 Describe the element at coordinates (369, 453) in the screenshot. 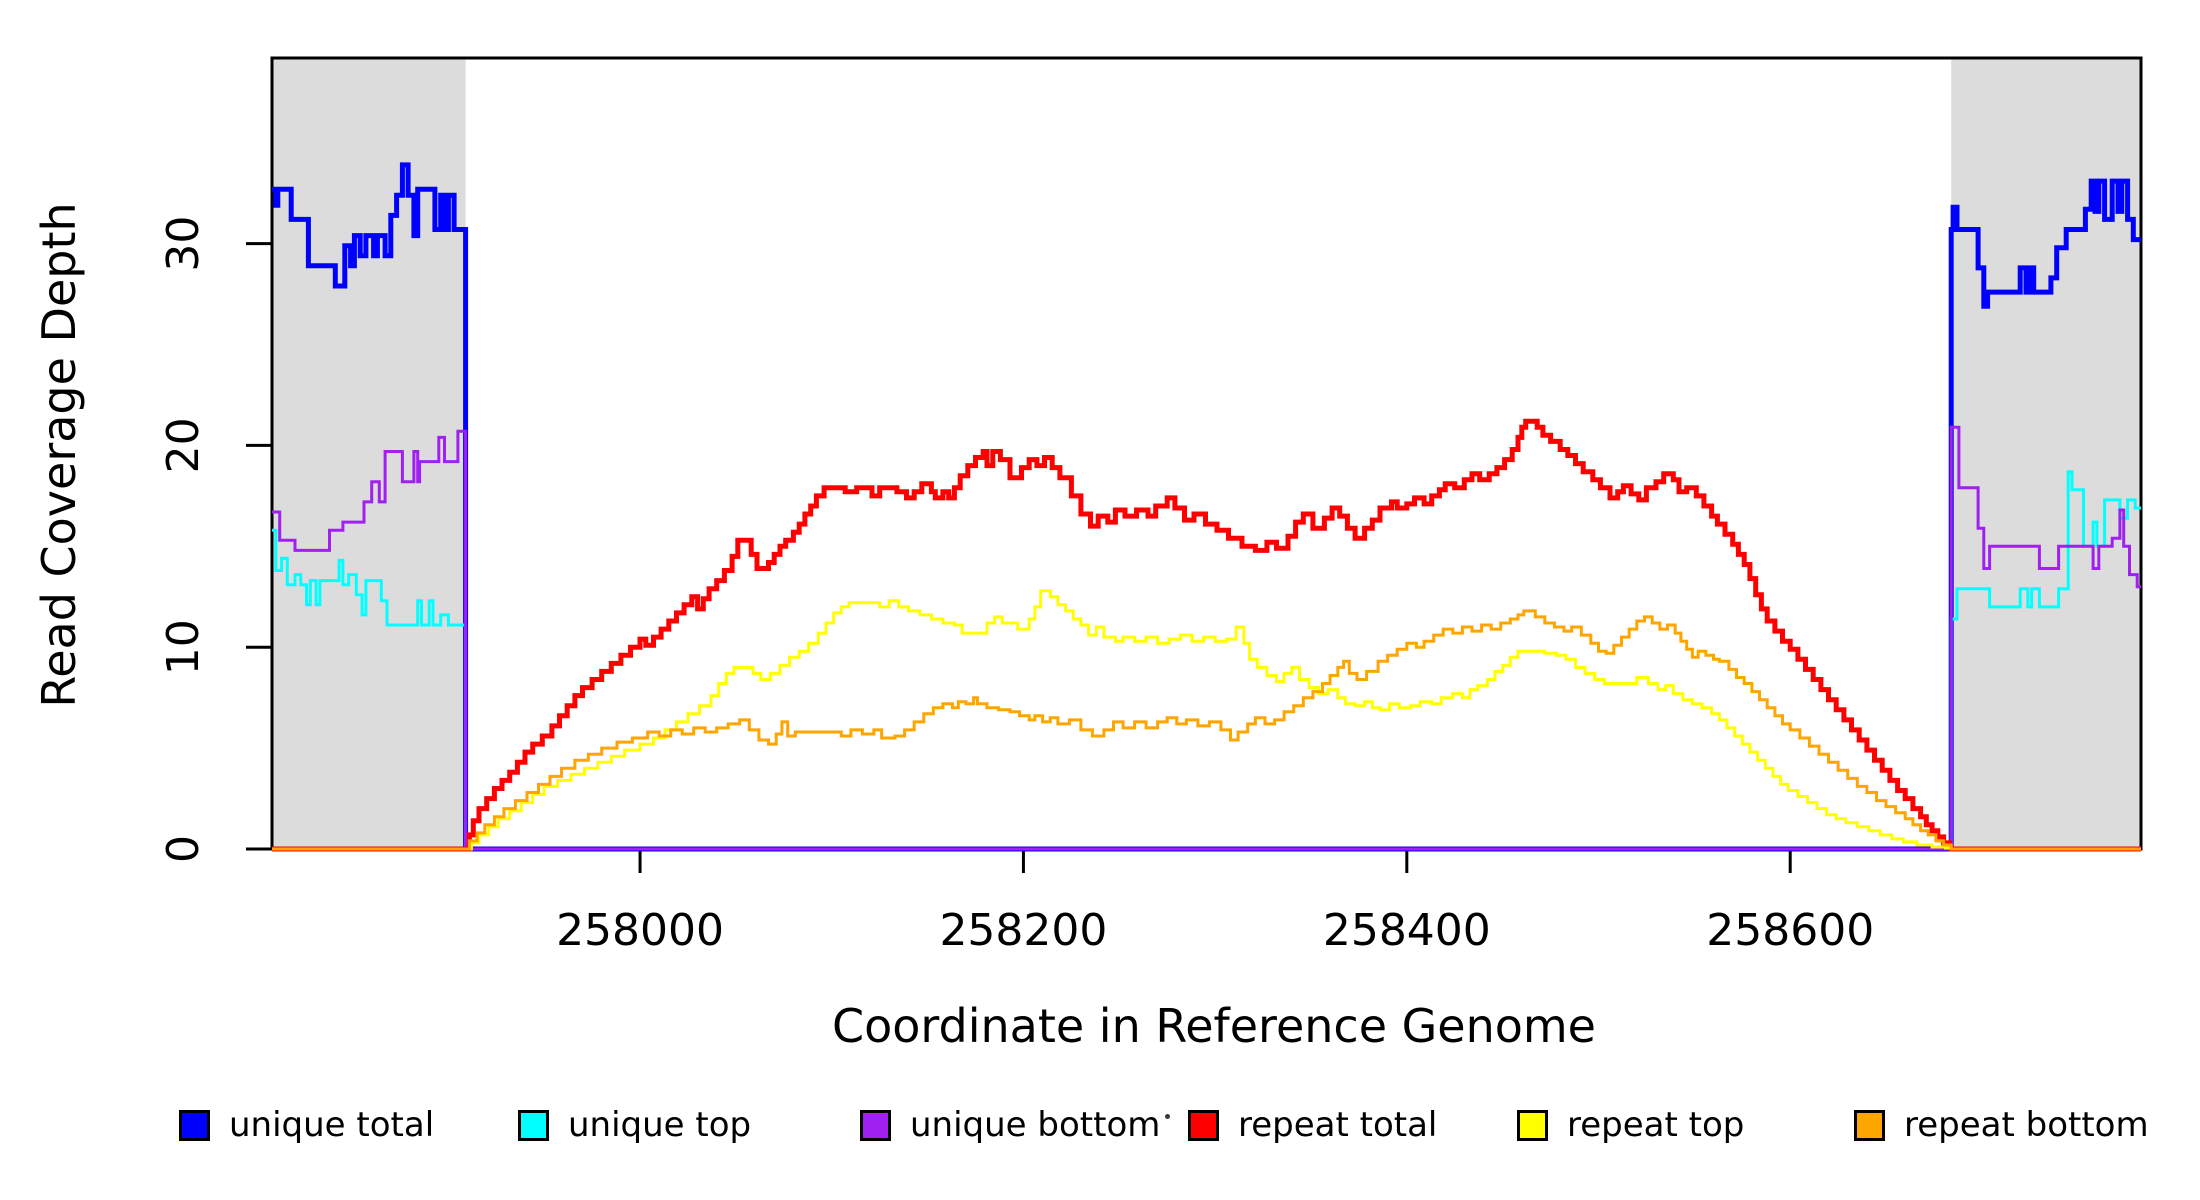

I see `highlight-region-left` at that location.